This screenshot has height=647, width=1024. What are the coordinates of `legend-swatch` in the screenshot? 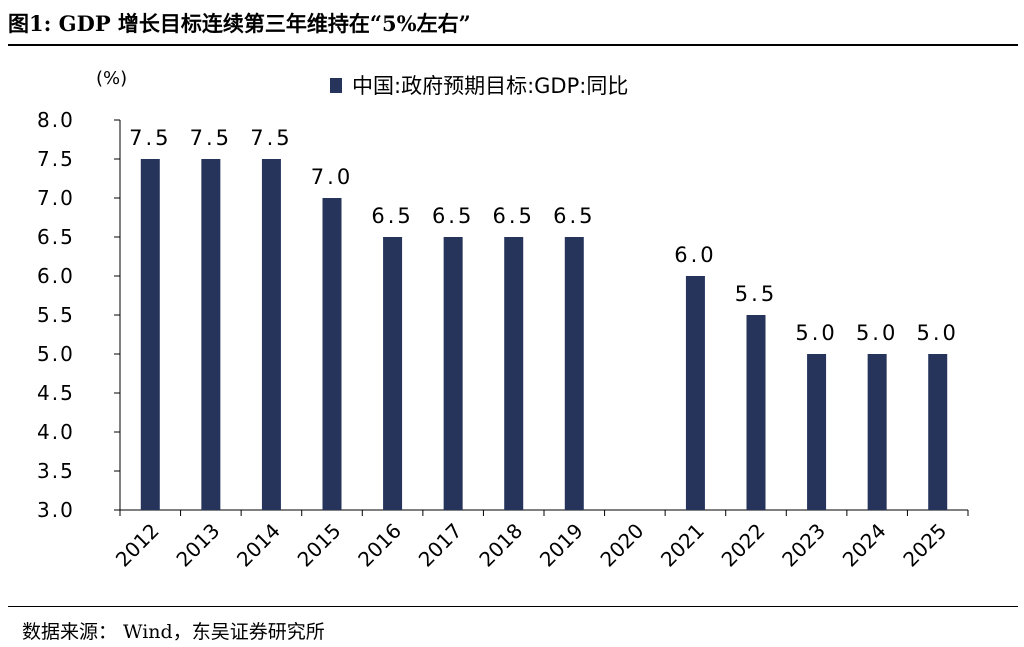 It's located at (336, 85).